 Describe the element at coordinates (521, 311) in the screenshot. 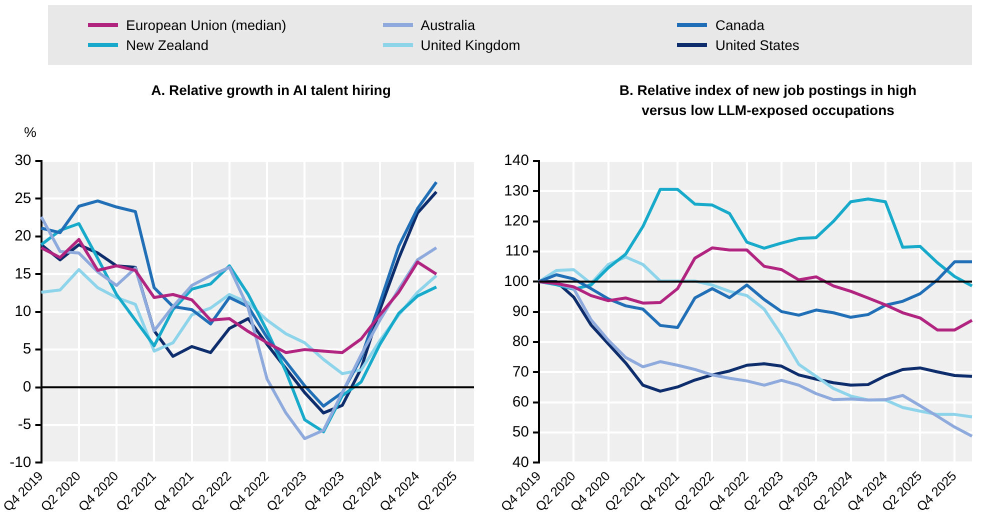

I see `y-tick-label: 90` at that location.